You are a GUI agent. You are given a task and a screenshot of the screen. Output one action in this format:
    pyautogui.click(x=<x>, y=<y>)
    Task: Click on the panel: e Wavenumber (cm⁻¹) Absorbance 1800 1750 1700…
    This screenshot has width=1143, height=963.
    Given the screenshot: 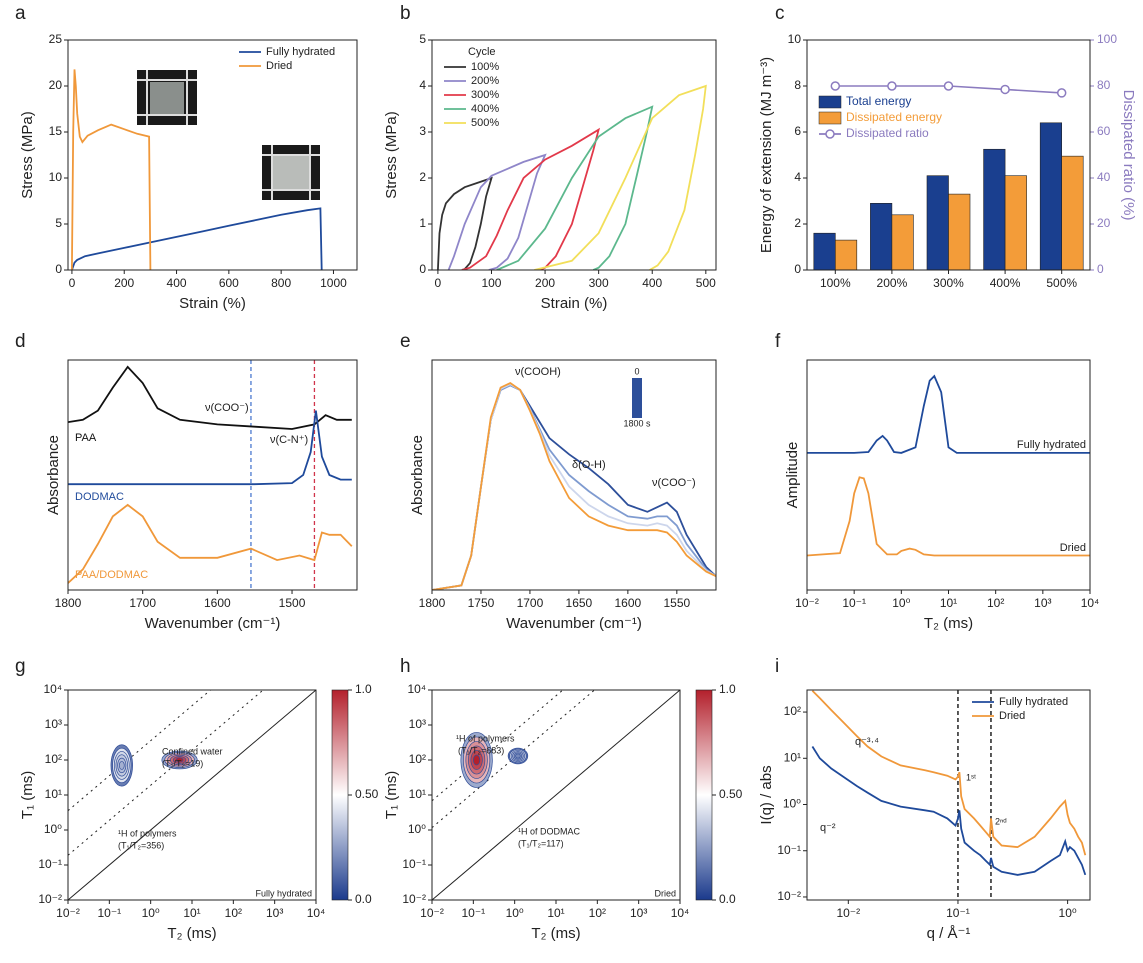 What is the action you would take?
    pyautogui.click(x=558, y=481)
    